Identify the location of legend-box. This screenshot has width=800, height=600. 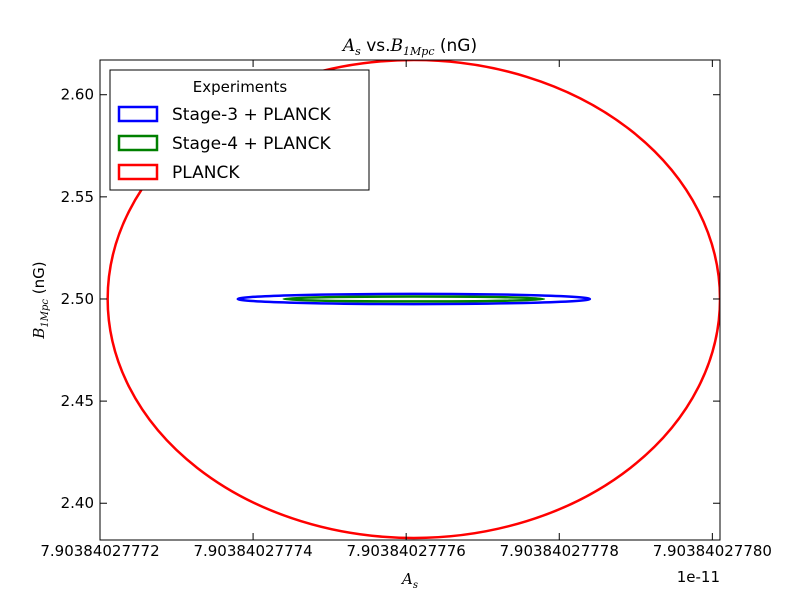
(239, 130).